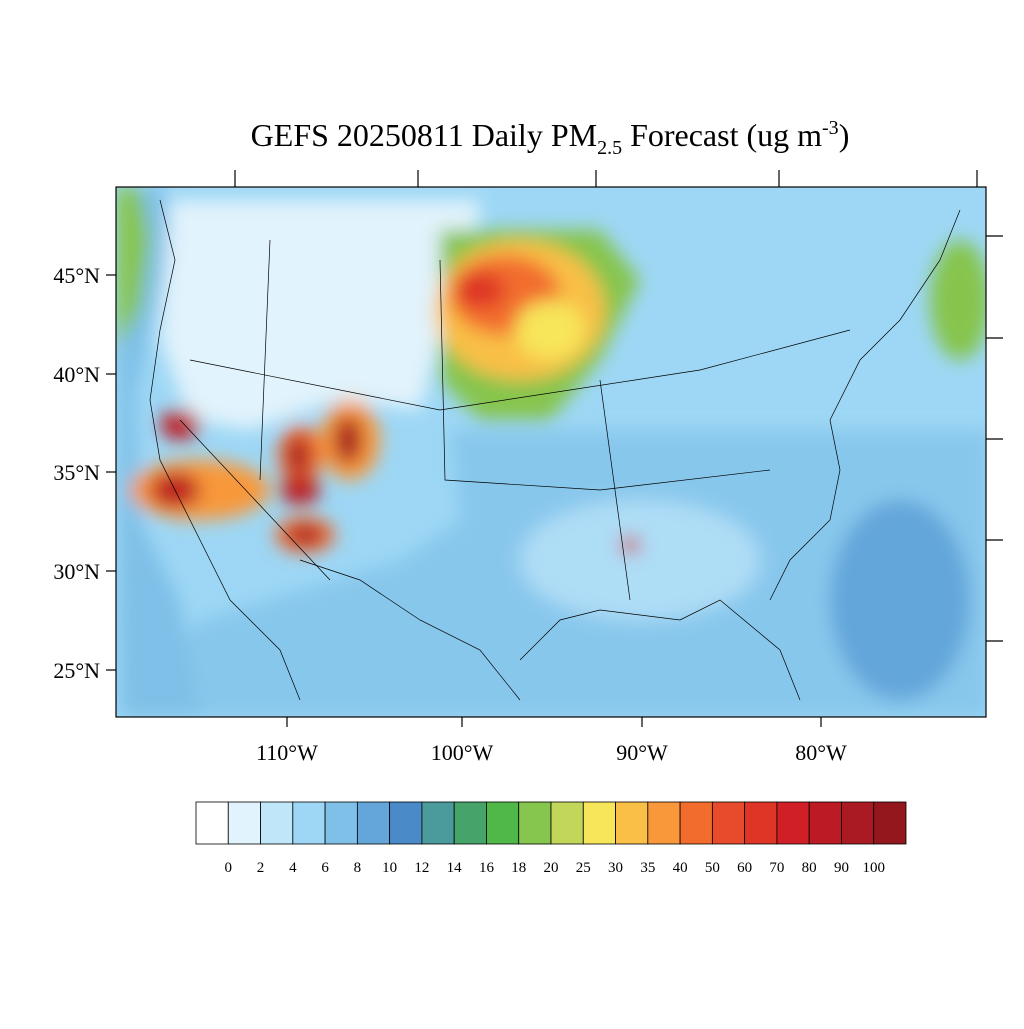 This screenshot has height=1029, width=1024. I want to click on colorbar-label: 8, so click(358, 868).